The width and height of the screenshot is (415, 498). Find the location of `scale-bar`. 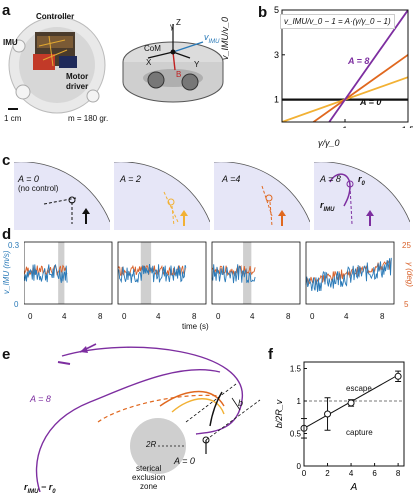

scale-bar is located at coordinates (13, 109).